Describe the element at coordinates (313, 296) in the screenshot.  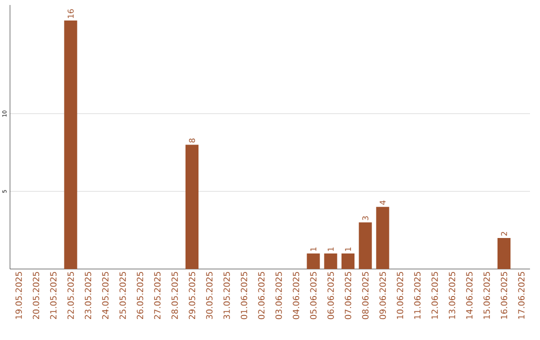
I see `x-tick-label: 05.06.2025` at that location.